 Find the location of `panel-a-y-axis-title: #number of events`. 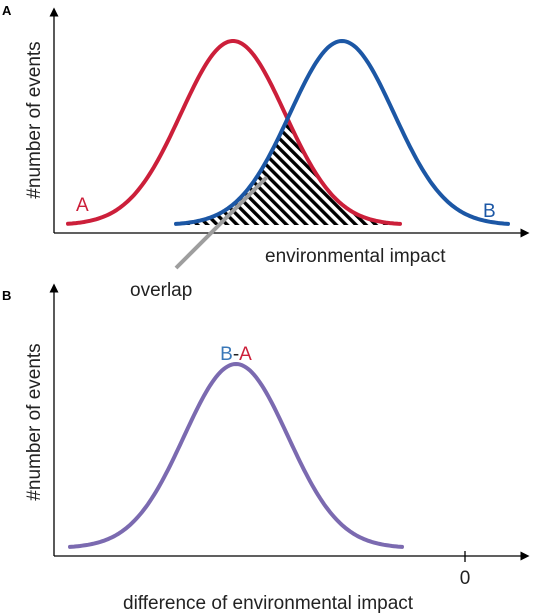

panel-a-y-axis-title: #number of events is located at coordinates (34, 119).